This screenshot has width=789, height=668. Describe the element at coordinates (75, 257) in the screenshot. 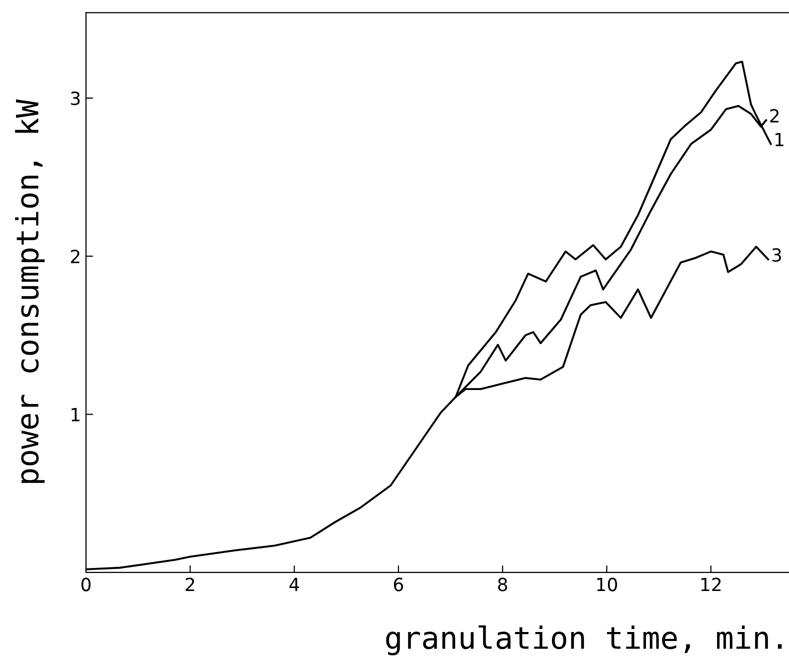

I see `y-tick-label: 2` at that location.